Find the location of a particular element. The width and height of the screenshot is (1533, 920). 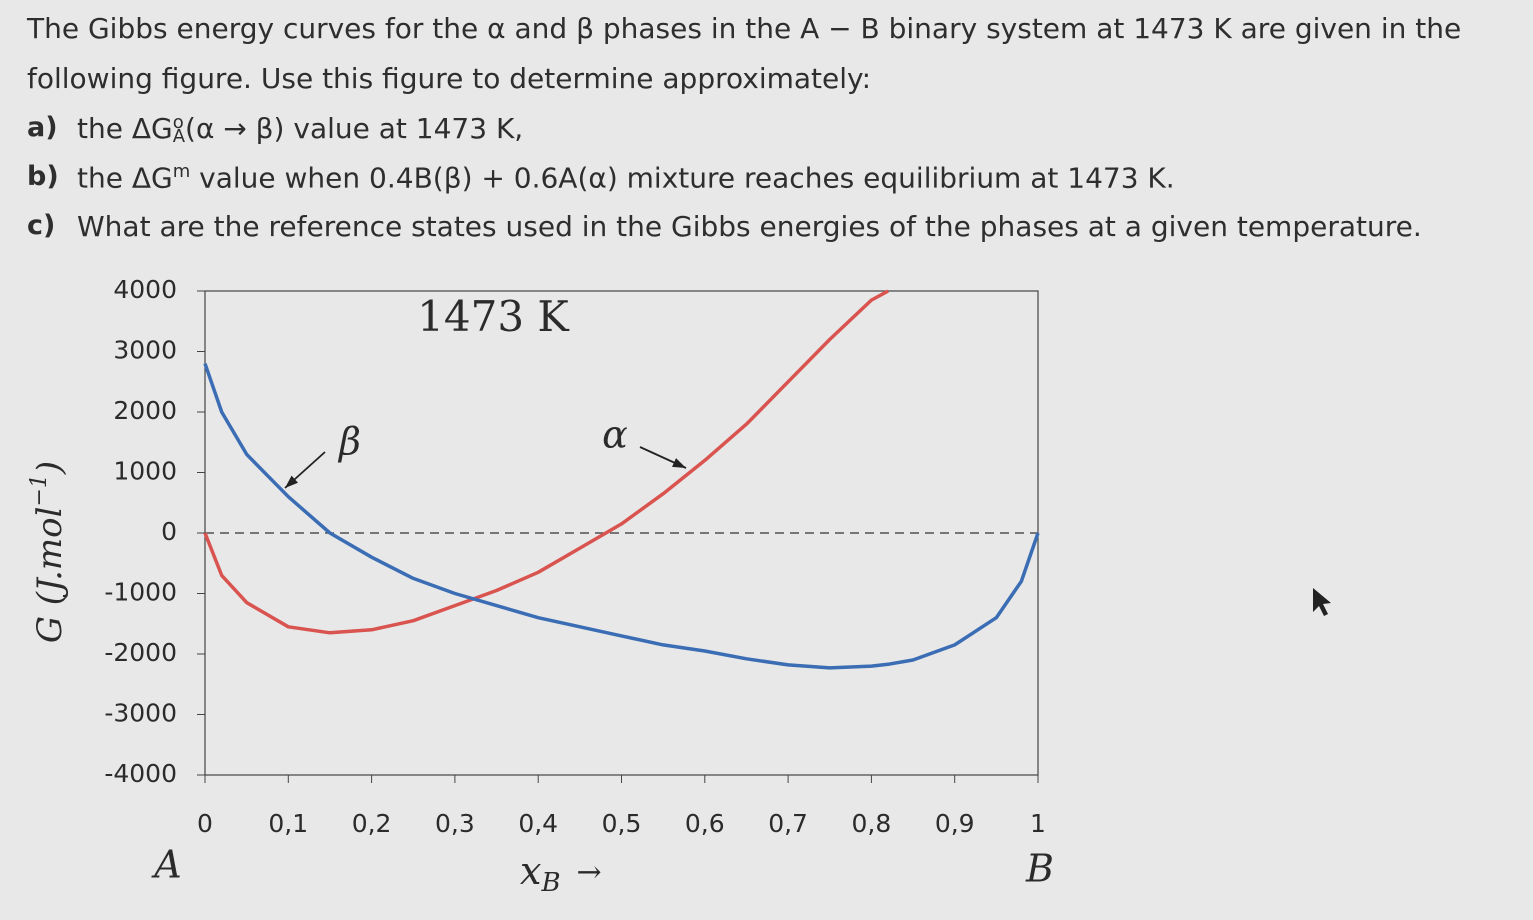

x-tick-label: 0,3 is located at coordinates (455, 823).